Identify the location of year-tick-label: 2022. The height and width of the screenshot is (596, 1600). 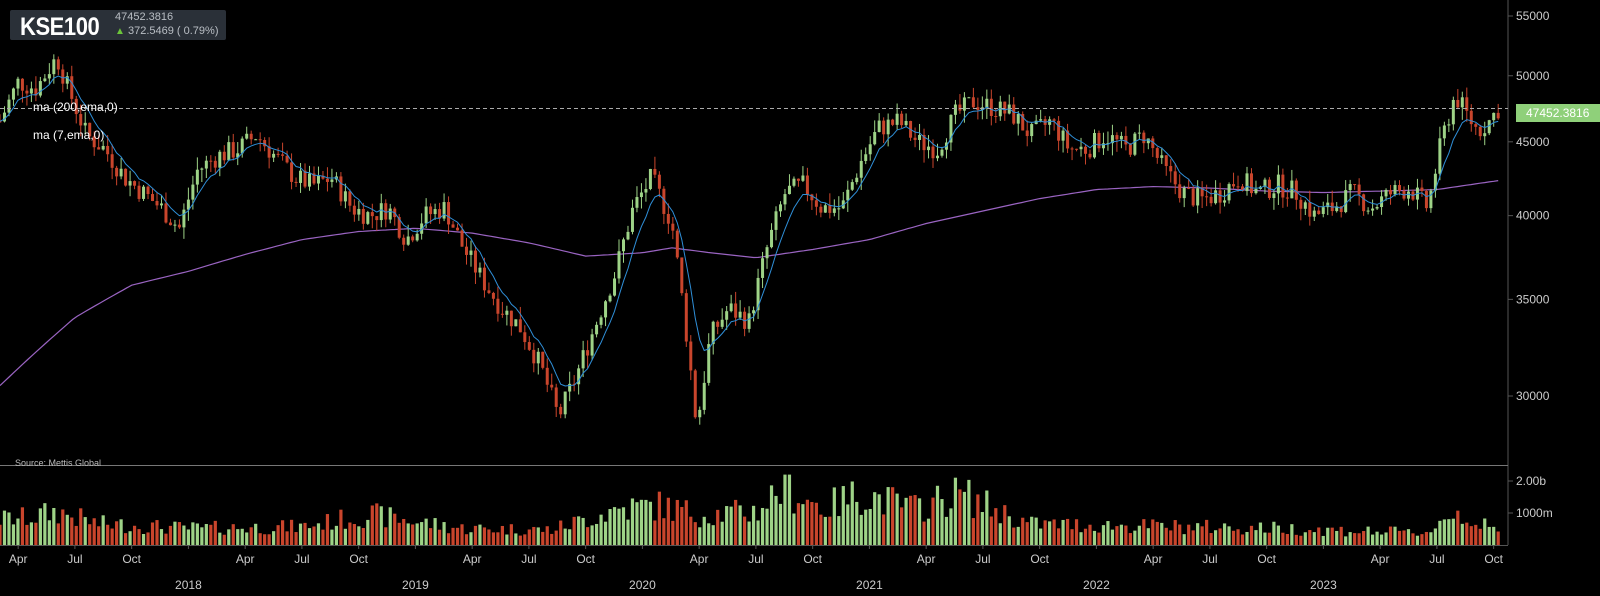
(1096, 585).